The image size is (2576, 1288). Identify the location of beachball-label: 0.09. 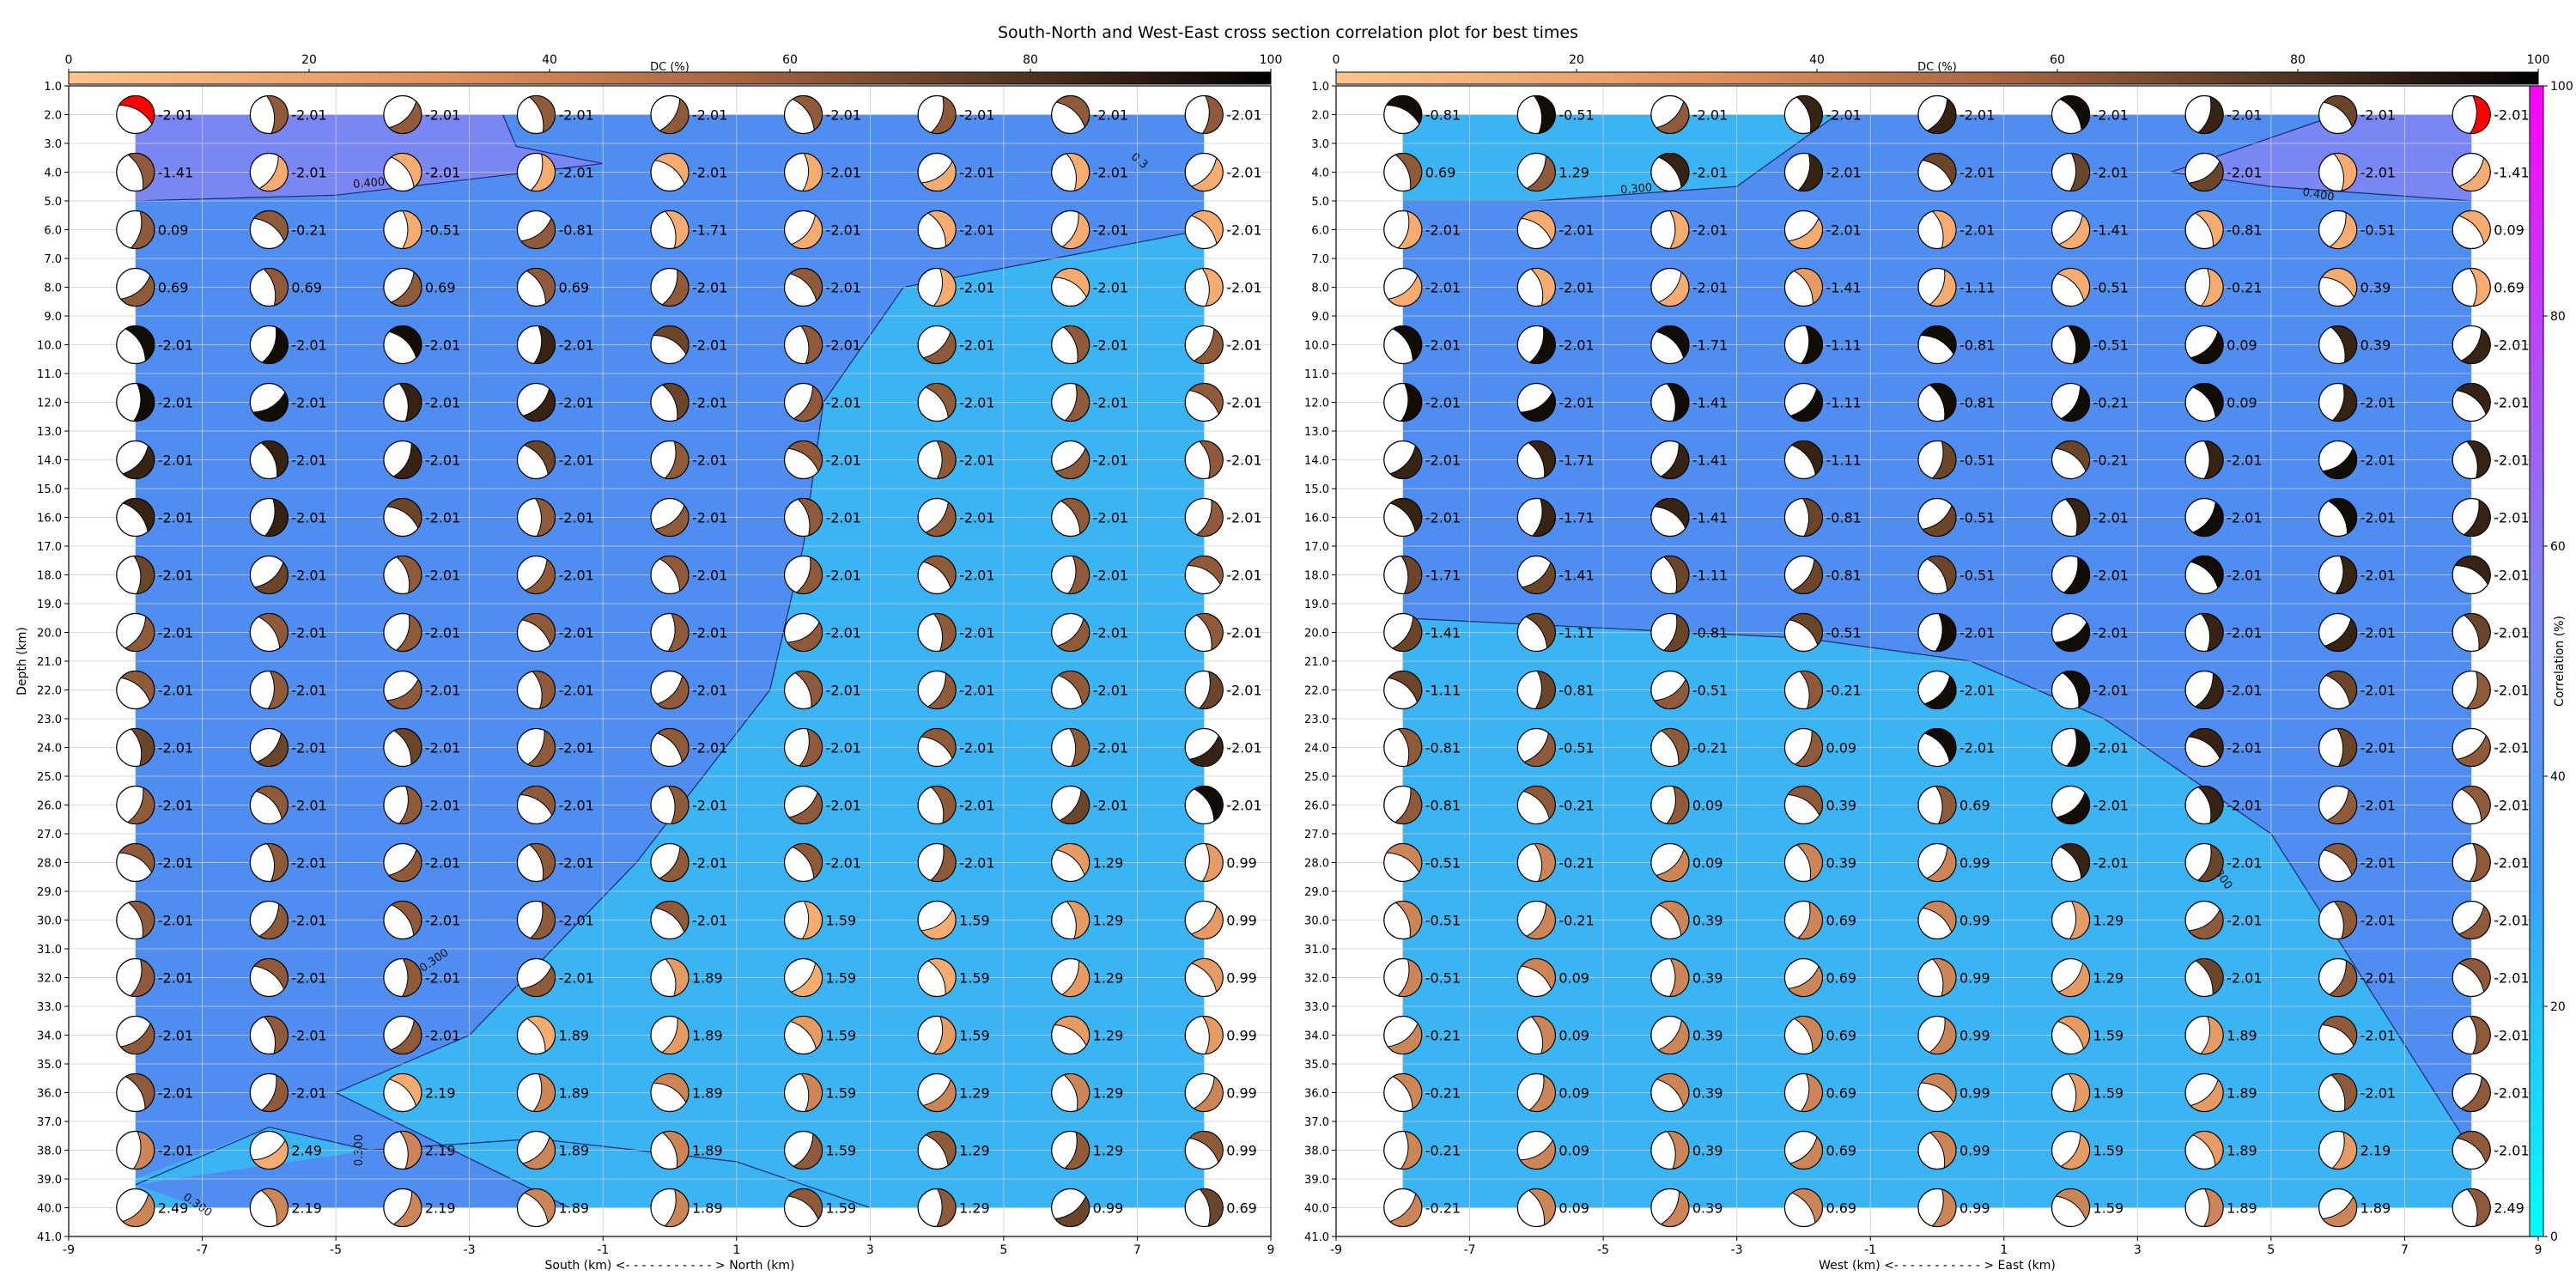
(1573, 1036).